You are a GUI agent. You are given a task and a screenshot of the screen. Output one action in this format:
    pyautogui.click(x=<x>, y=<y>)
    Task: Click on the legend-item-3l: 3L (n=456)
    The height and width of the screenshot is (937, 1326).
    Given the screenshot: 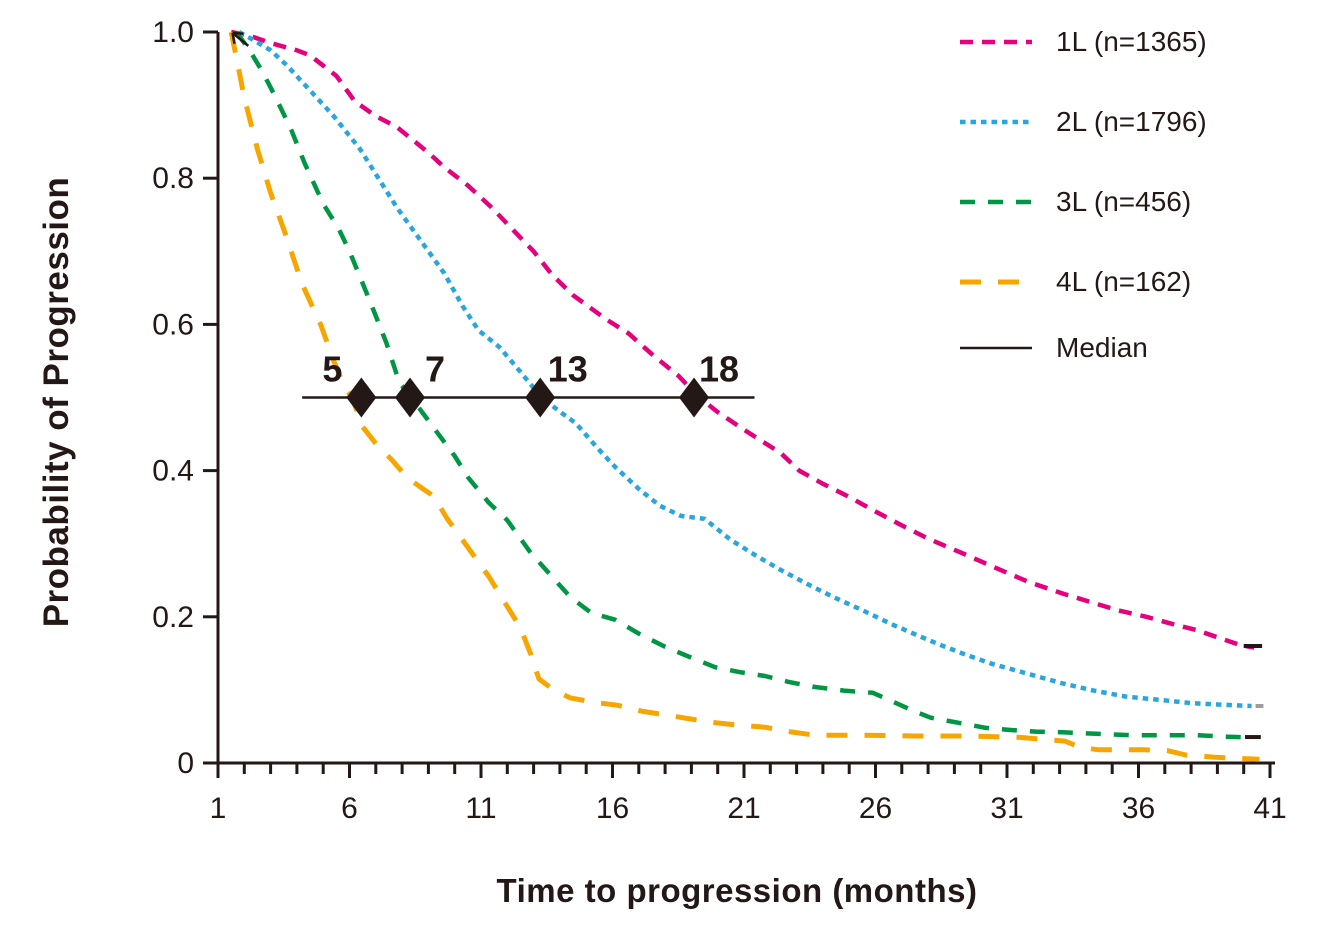 What is the action you would take?
    pyautogui.click(x=1075, y=201)
    